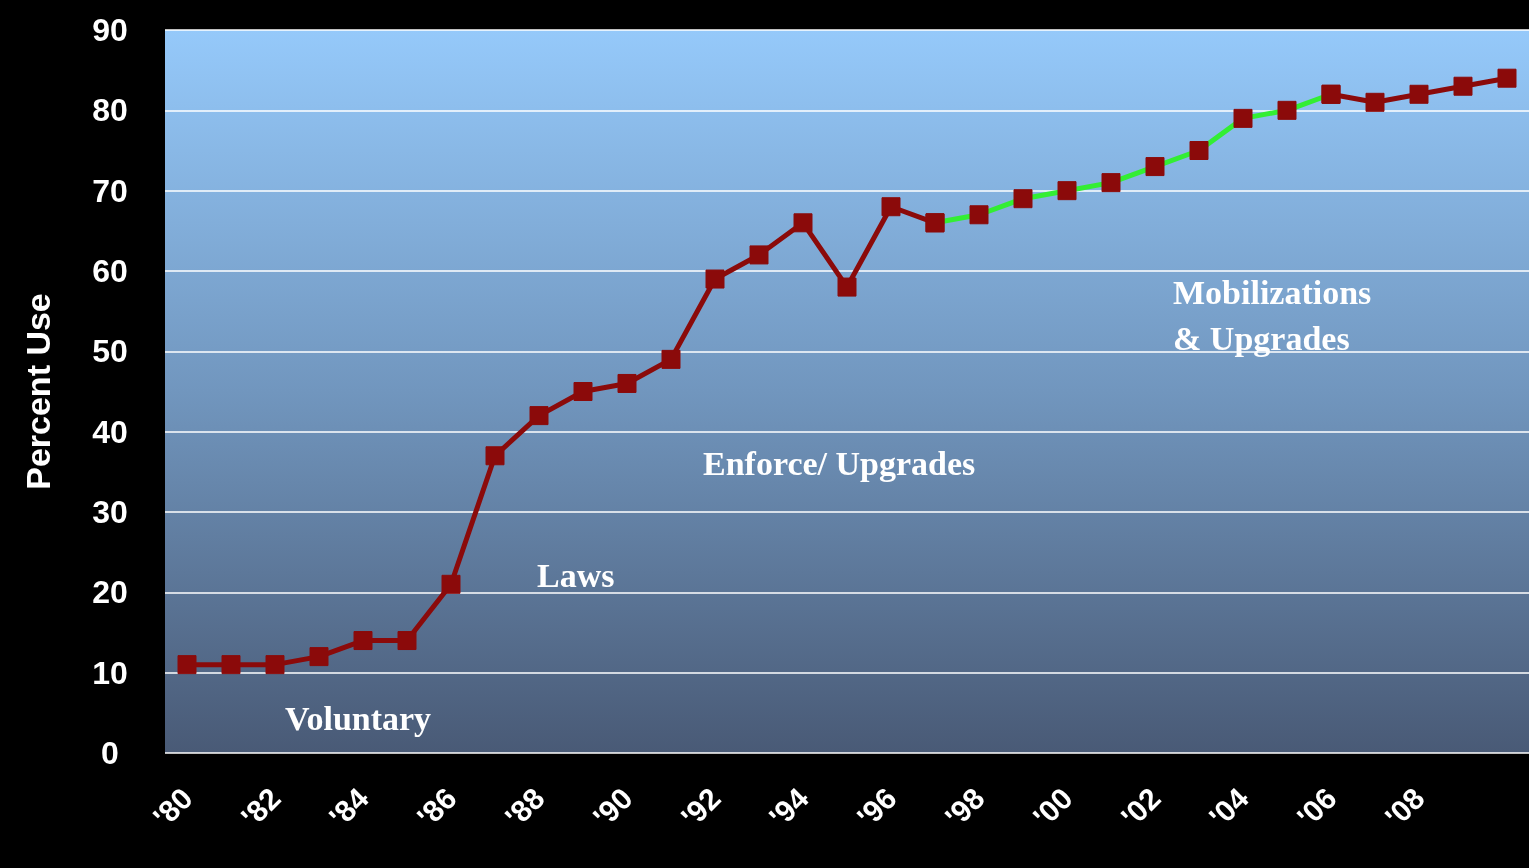 This screenshot has width=1529, height=868. What do you see at coordinates (964, 807) in the screenshot?
I see `x-tick-label: '98` at bounding box center [964, 807].